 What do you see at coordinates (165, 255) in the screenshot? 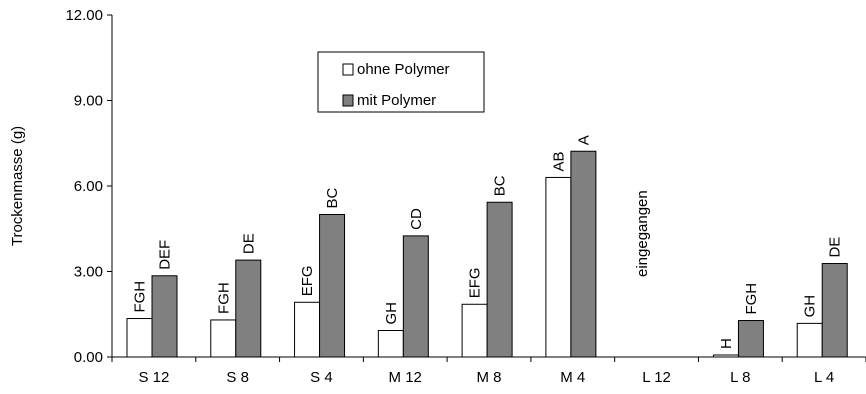
I see `bar-data-label: DEF` at bounding box center [165, 255].